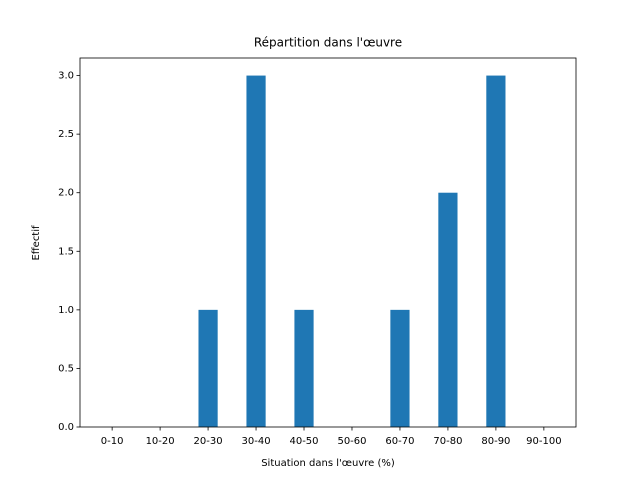 This screenshot has width=640, height=480. Describe the element at coordinates (66, 368) in the screenshot. I see `y-tick-label: 0.5` at that location.